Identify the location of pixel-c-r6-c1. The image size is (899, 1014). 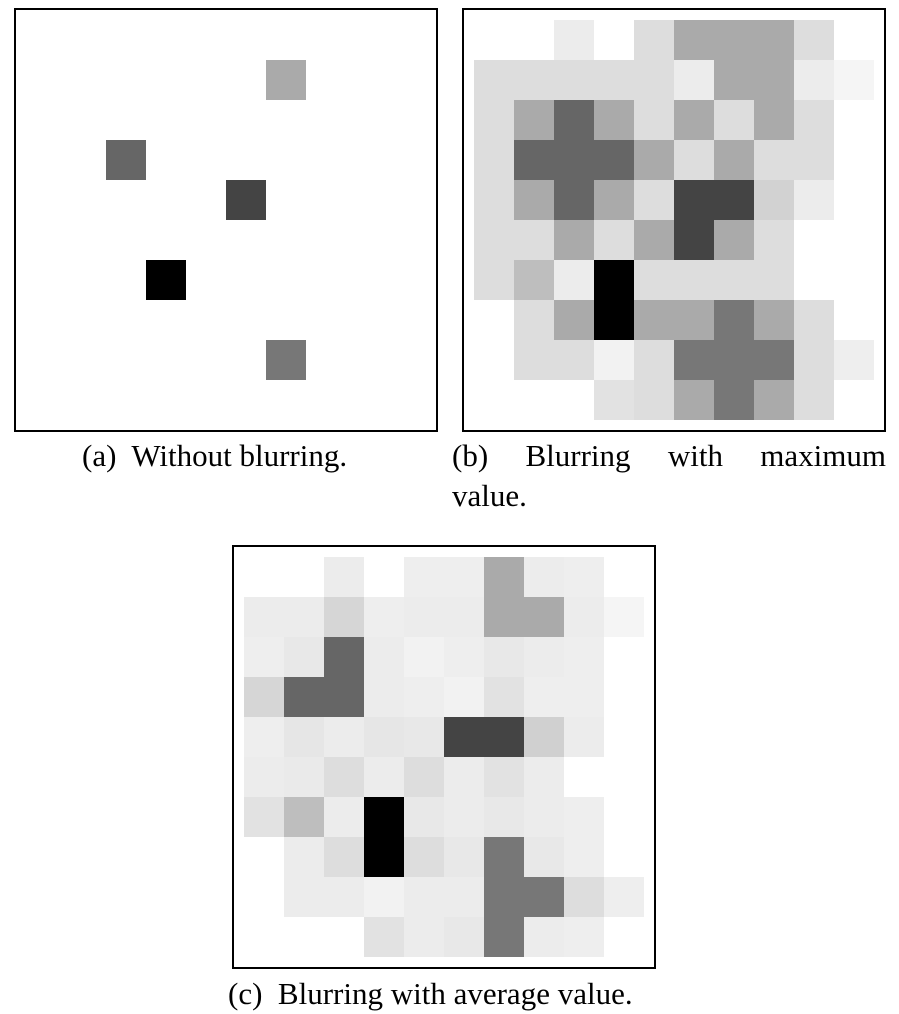
(304, 817).